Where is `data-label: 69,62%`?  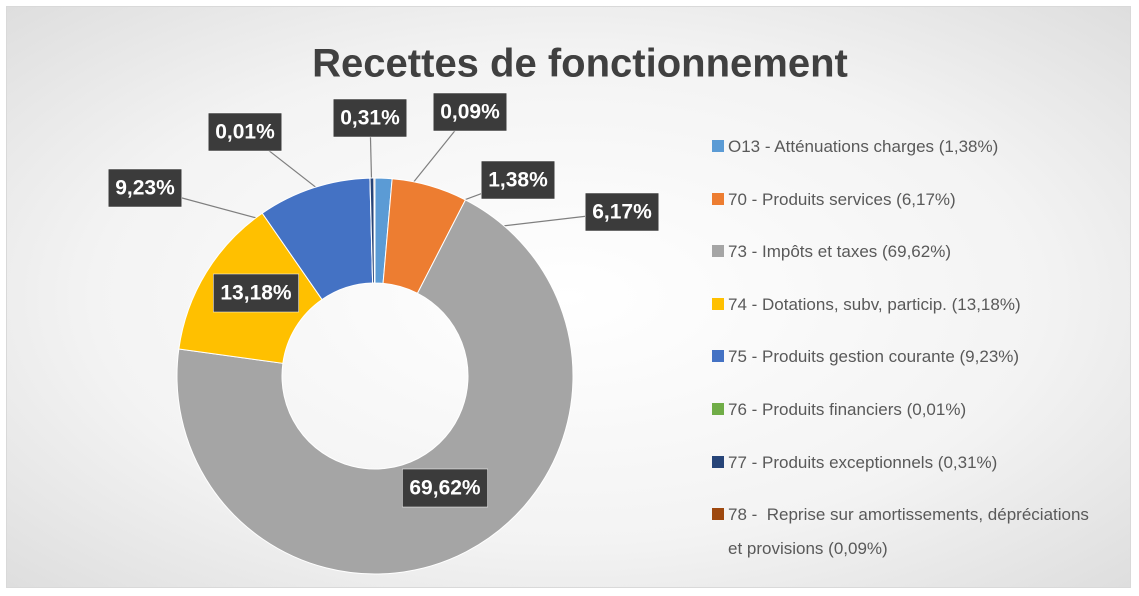
data-label: 69,62% is located at coordinates (445, 488).